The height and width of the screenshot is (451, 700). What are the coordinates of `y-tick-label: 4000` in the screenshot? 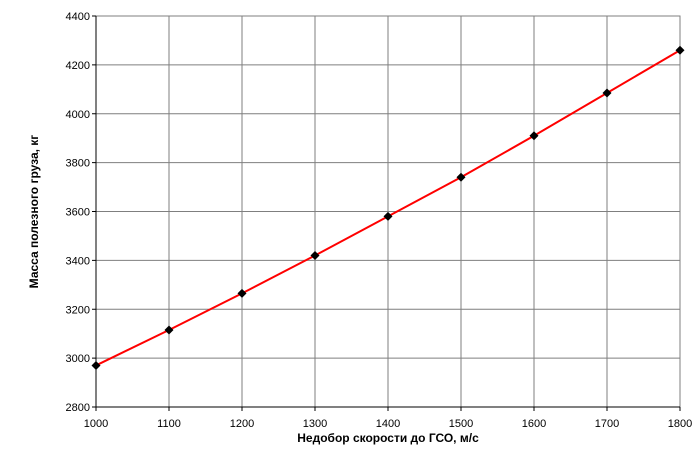 It's located at (78, 115).